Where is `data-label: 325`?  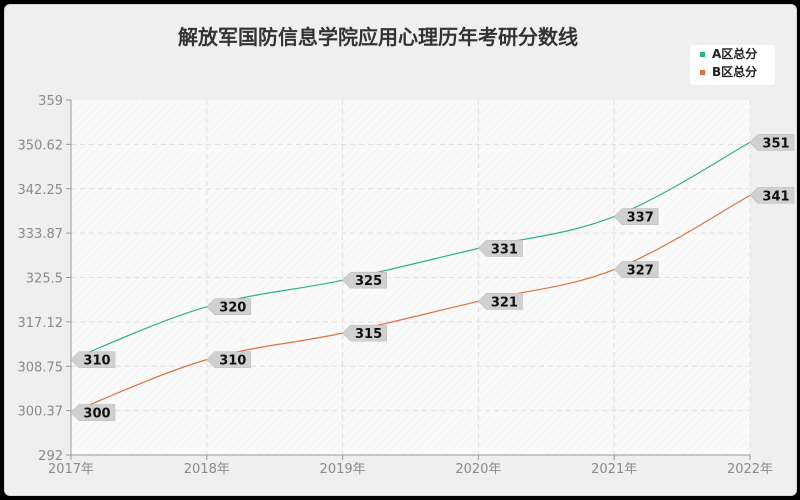 data-label: 325 is located at coordinates (364, 280).